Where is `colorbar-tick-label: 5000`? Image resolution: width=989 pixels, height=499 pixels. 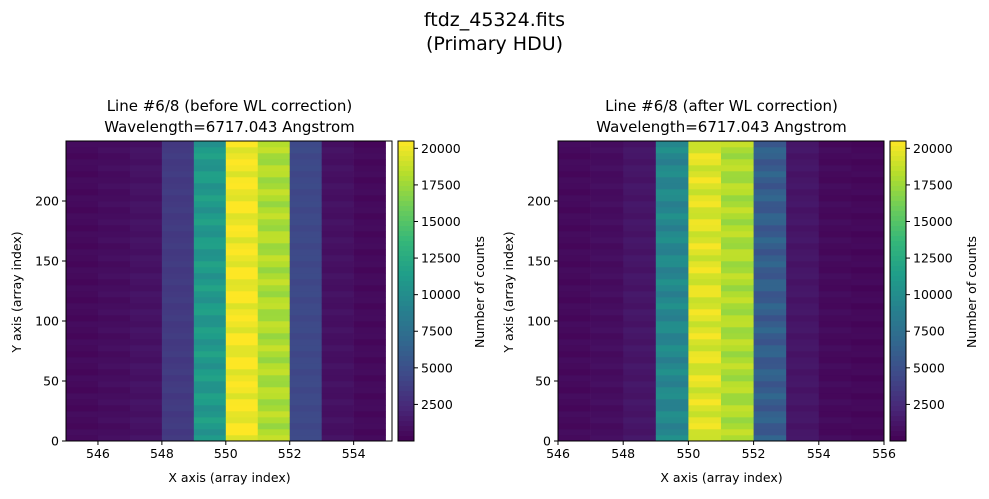 colorbar-tick-label: 5000 is located at coordinates (437, 367).